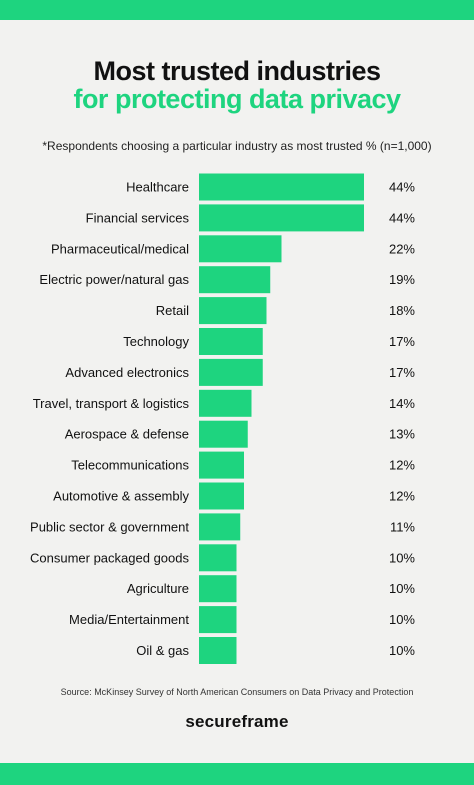 This screenshot has width=474, height=785. Describe the element at coordinates (127, 434) in the screenshot. I see `category-label: Aerospace & defense` at that location.